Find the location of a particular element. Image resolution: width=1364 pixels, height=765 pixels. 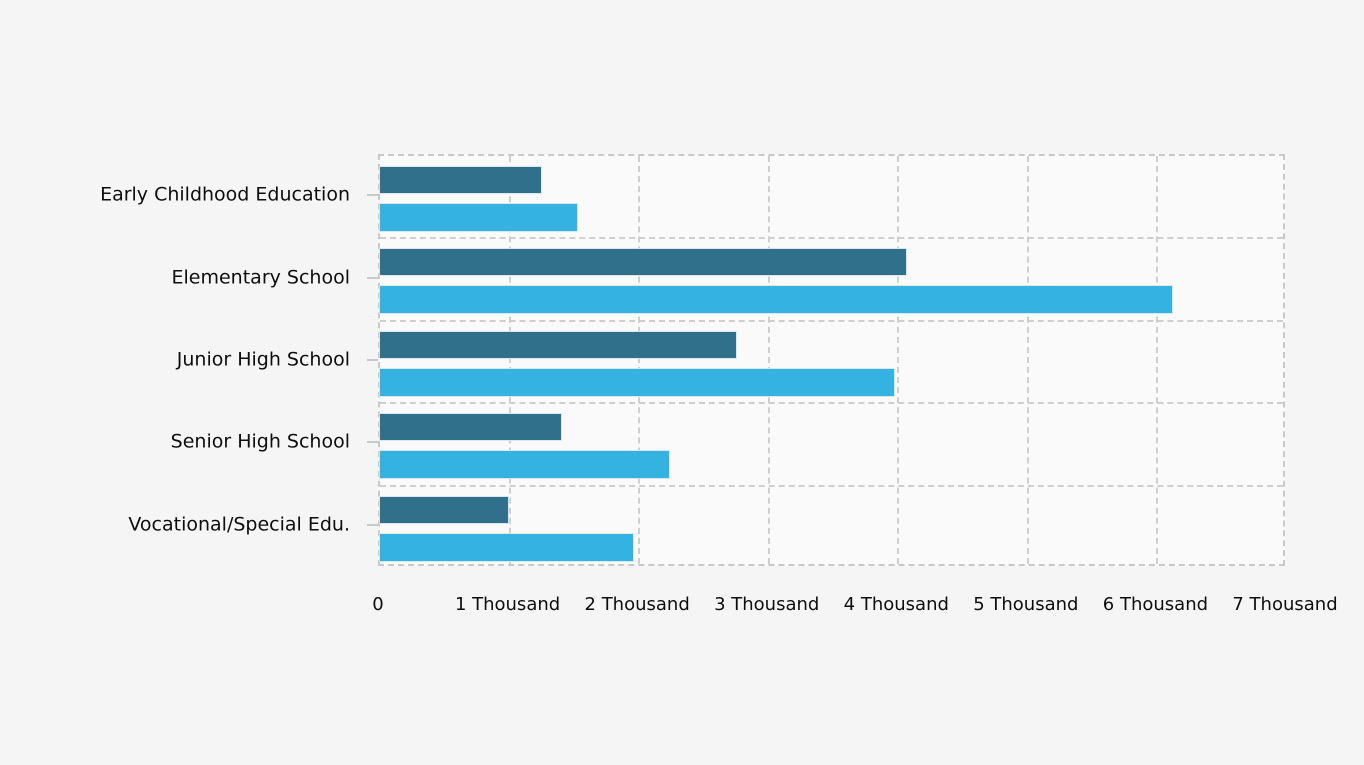

x-tick-label: 0 is located at coordinates (378, 604).